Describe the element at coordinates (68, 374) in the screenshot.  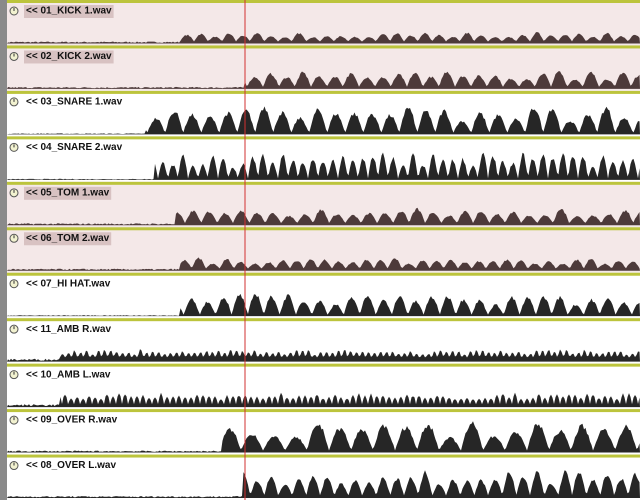
I see `track-label: << 10_AMB L.wav` at that location.